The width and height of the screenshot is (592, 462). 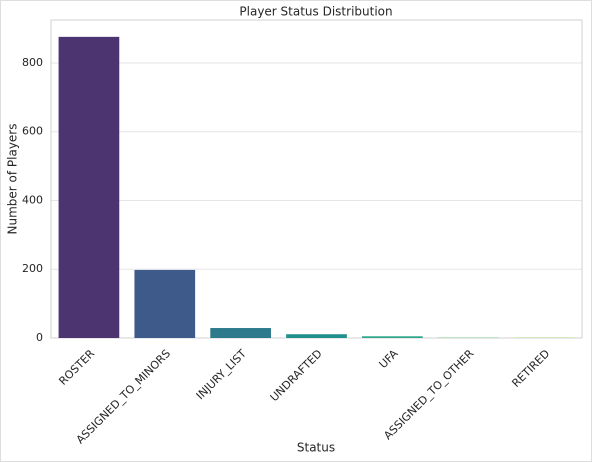 What do you see at coordinates (316, 448) in the screenshot?
I see `x-axis-label: Status` at bounding box center [316, 448].